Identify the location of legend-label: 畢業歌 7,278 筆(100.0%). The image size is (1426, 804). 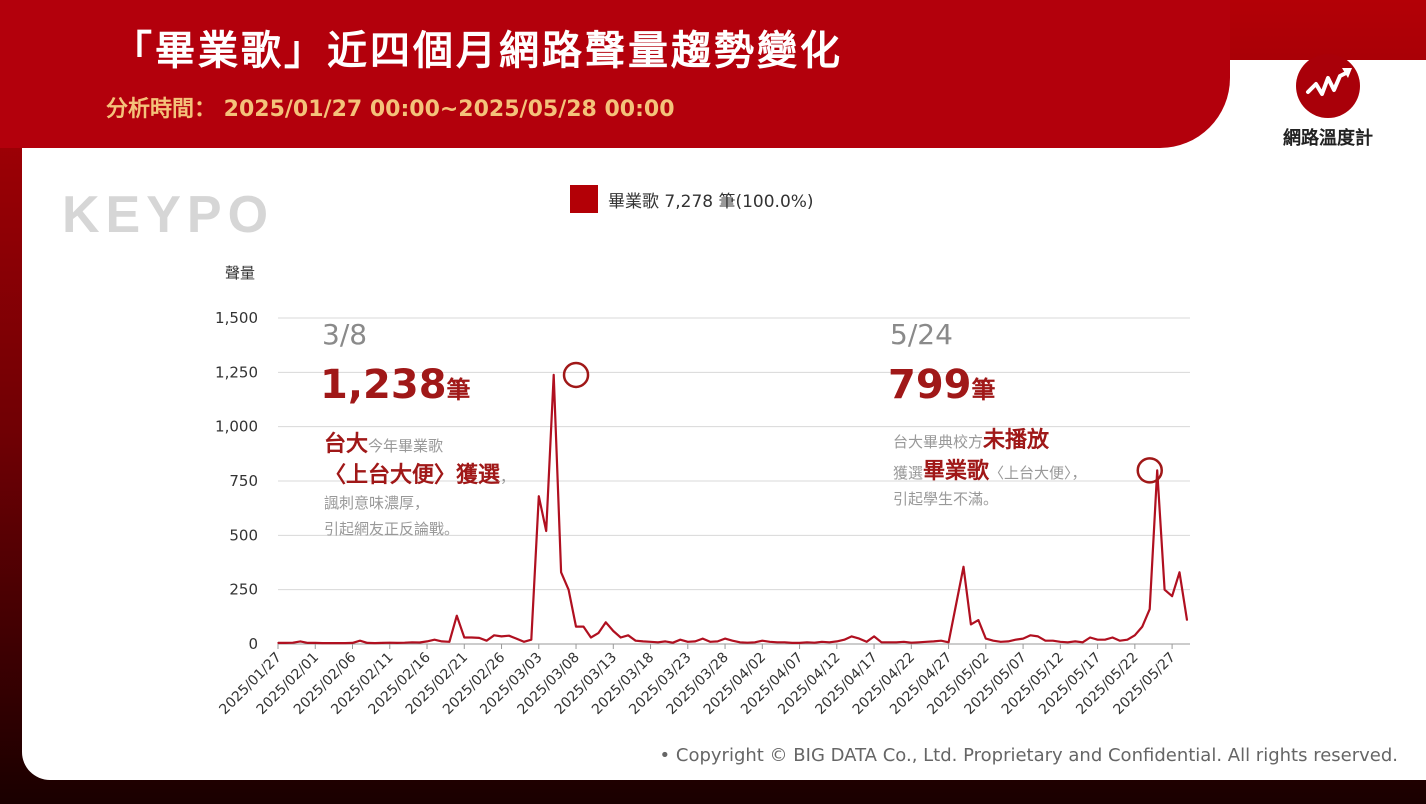
(711, 201).